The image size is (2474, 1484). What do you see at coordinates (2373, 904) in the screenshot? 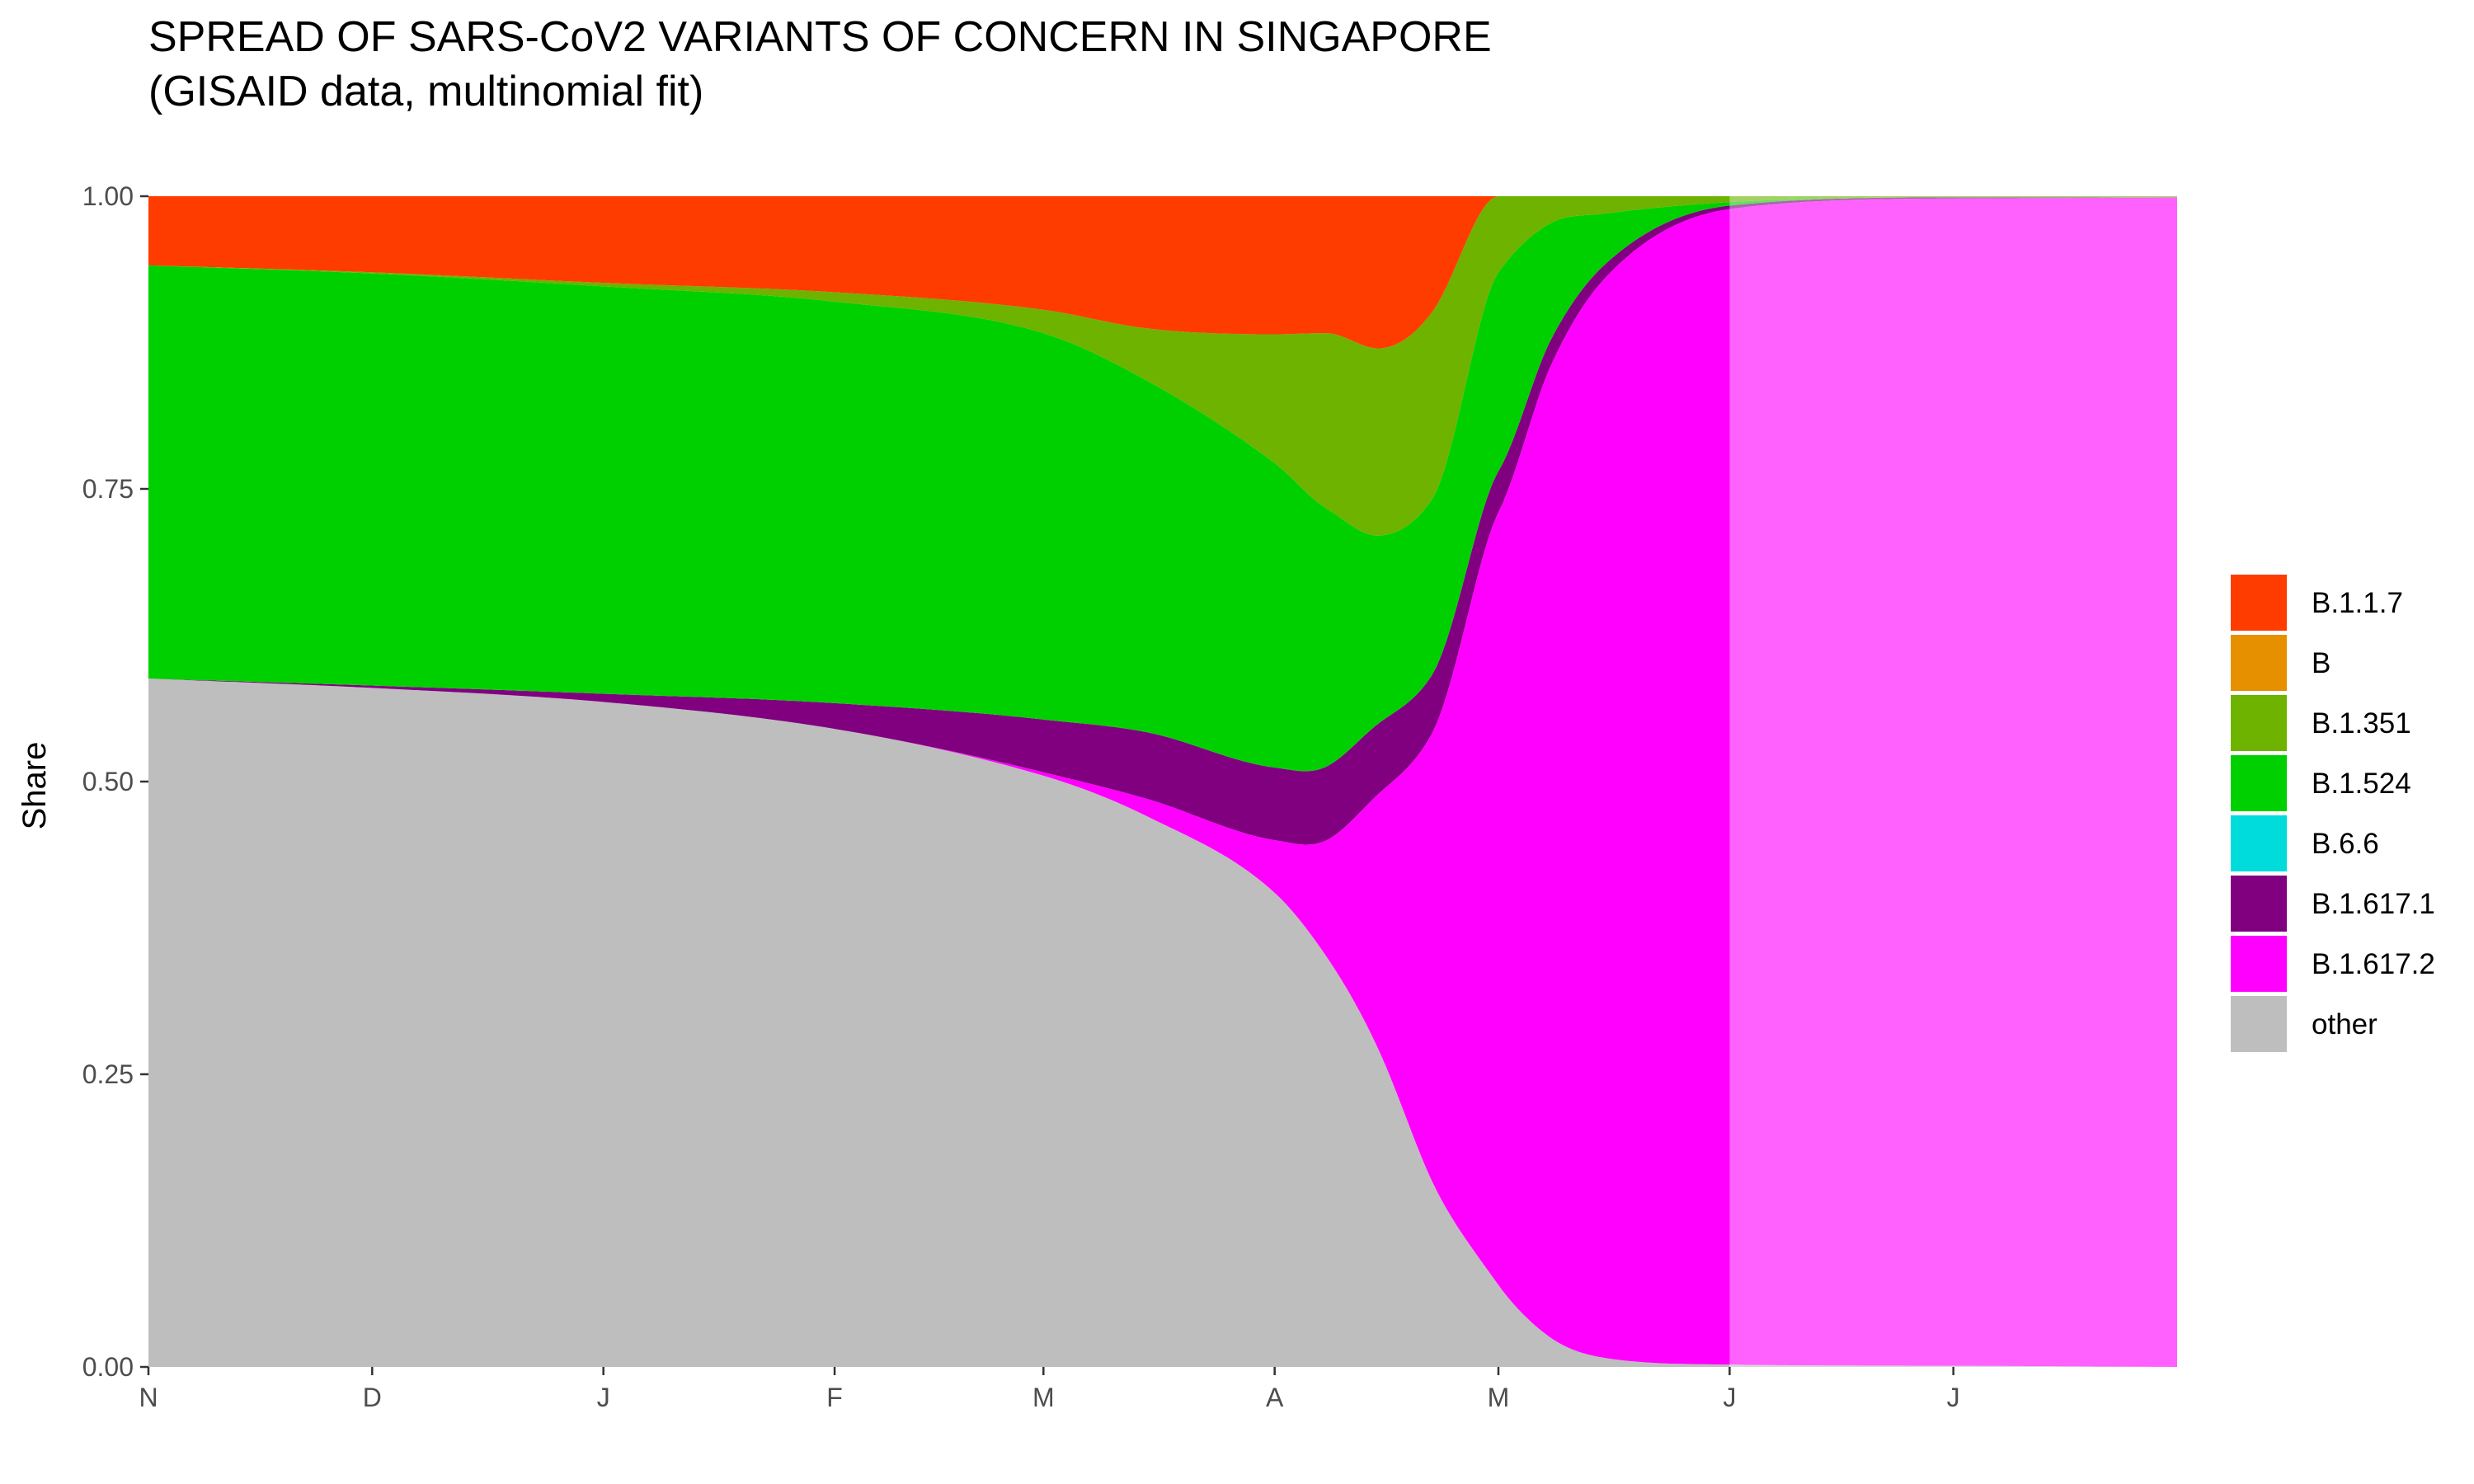
I see `legend-label: B.1.617.1` at bounding box center [2373, 904].